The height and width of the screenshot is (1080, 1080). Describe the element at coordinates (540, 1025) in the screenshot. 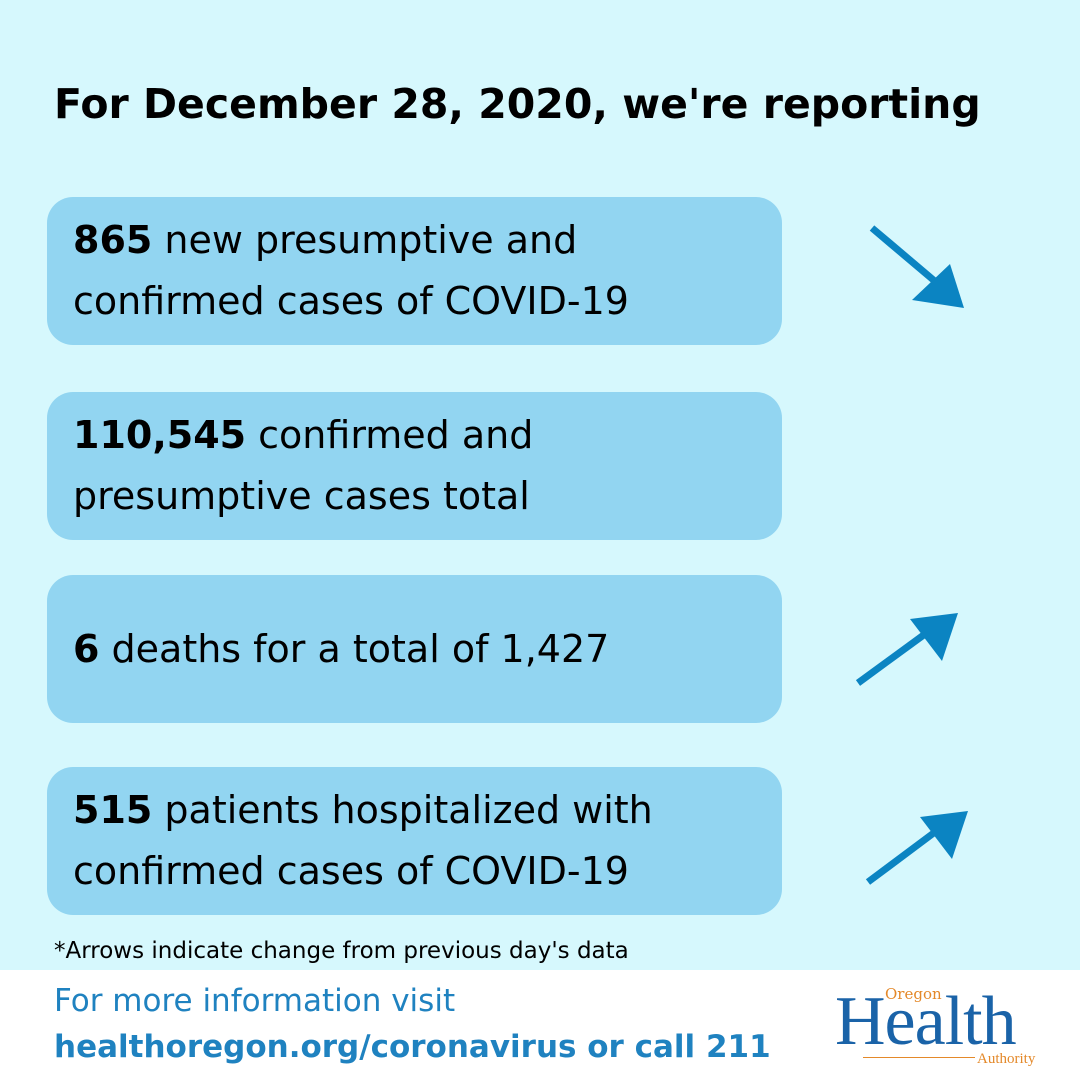

I see `footer-panel` at that location.